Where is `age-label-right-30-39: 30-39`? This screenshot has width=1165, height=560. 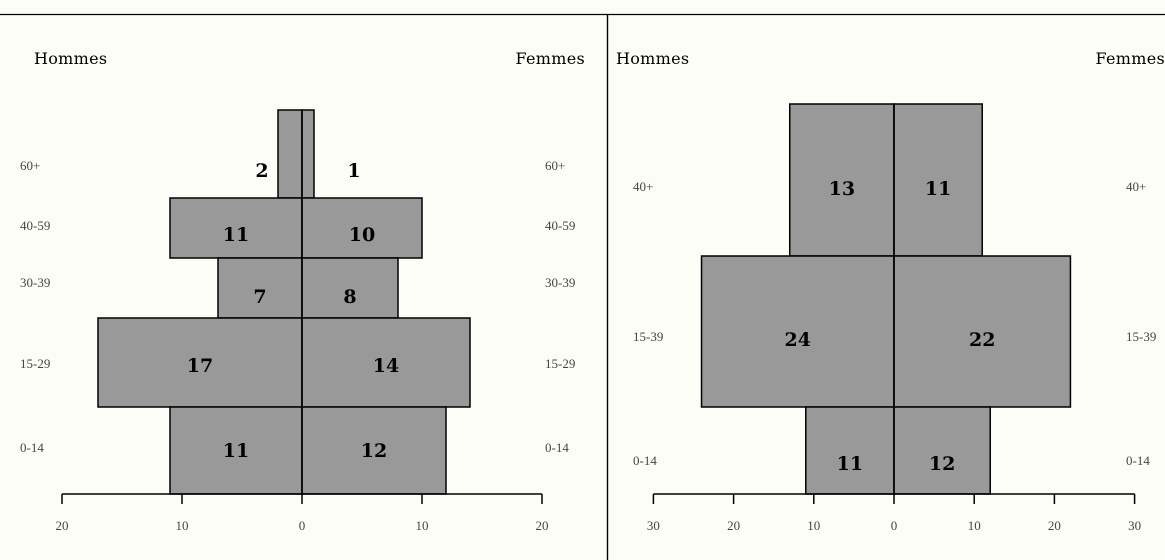
age-label-right-30-39: 30-39 is located at coordinates (560, 282).